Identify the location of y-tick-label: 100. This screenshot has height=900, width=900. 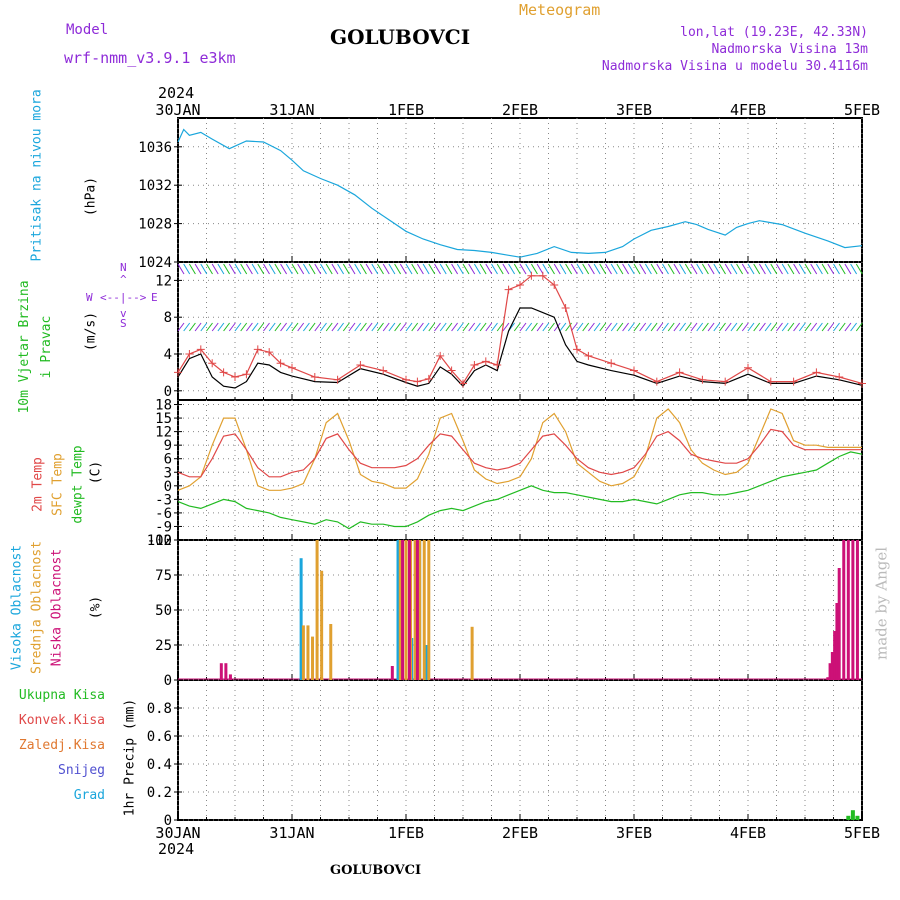
(159, 541).